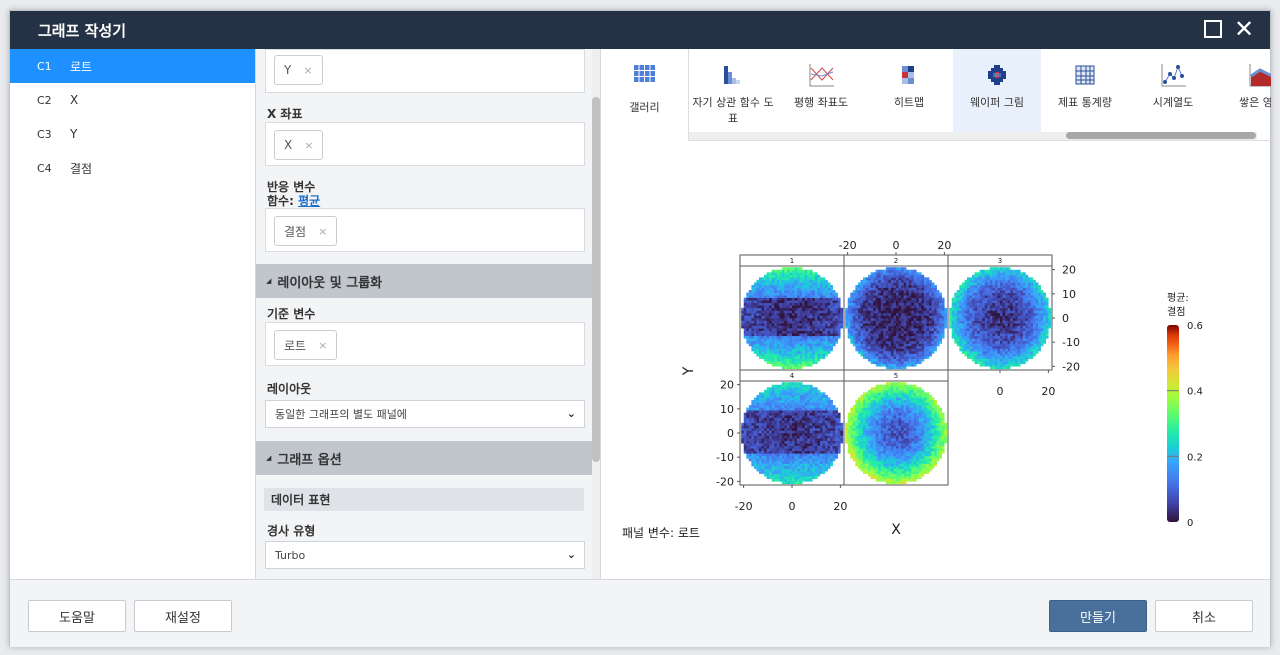 The height and width of the screenshot is (655, 1280). I want to click on close-icon: ✕, so click(1244, 29).